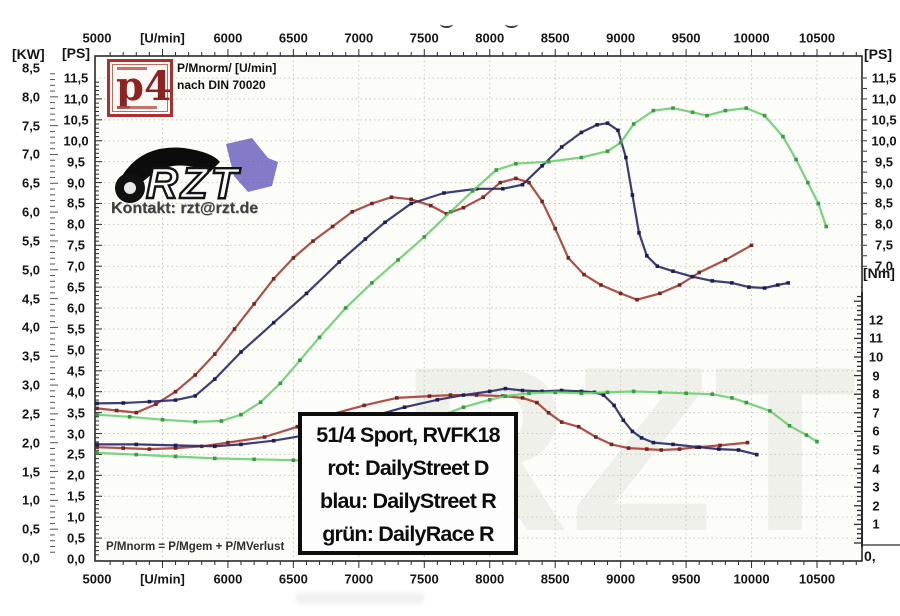  Describe the element at coordinates (31, 385) in the screenshot. I see `axis-tick-label: 3,0` at that location.